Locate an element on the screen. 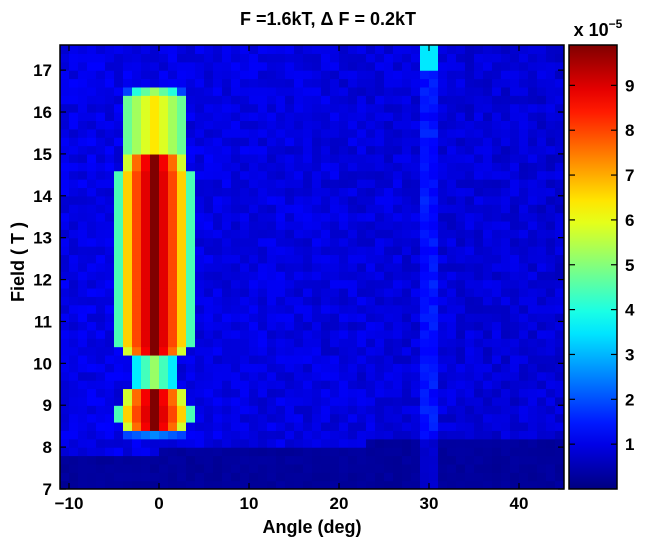  colorbar-tick-label: 9 is located at coordinates (629, 85).